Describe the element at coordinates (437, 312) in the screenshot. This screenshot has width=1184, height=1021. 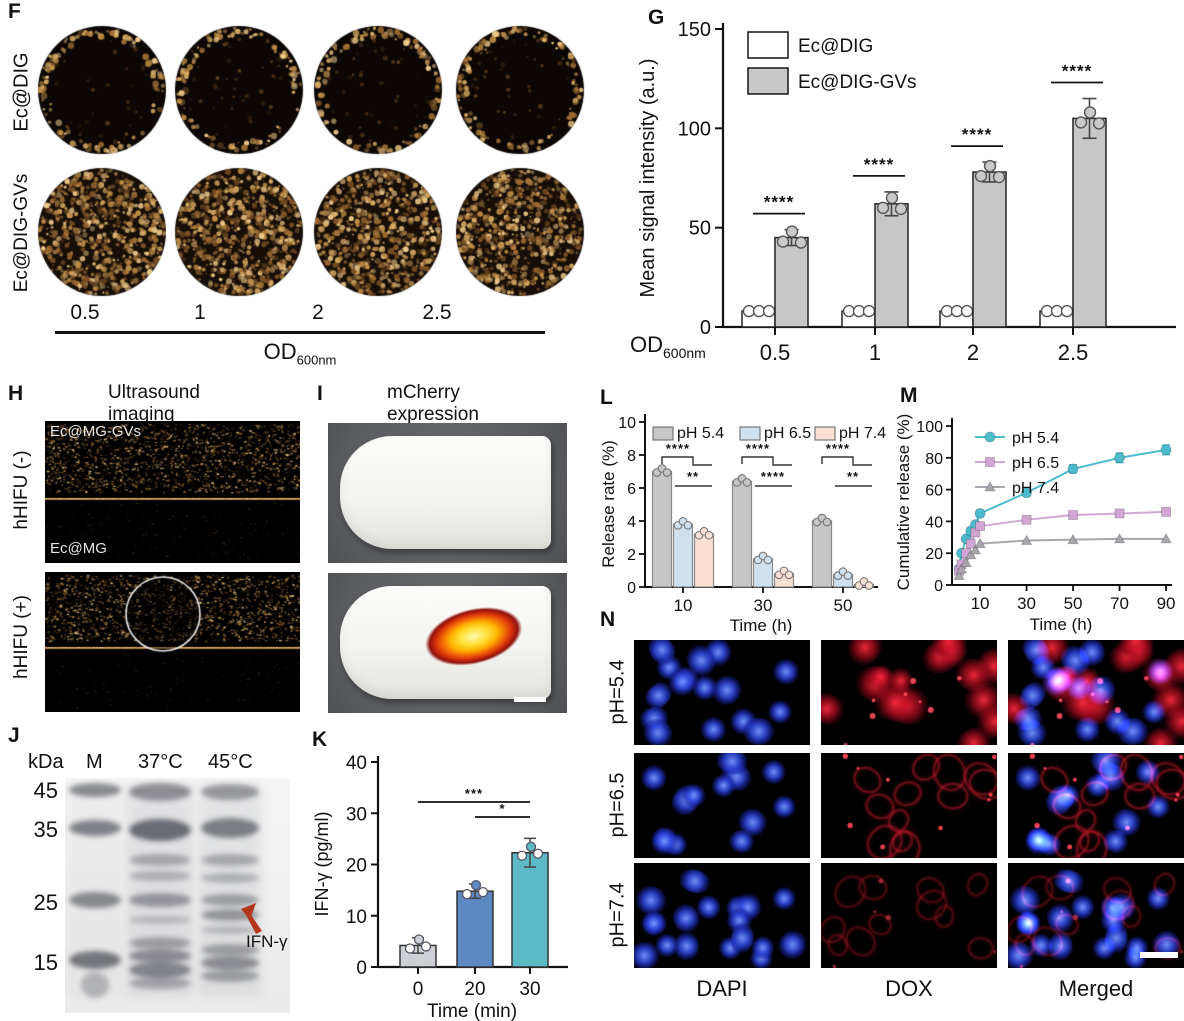
I see `od-tick-label: 2.5` at that location.